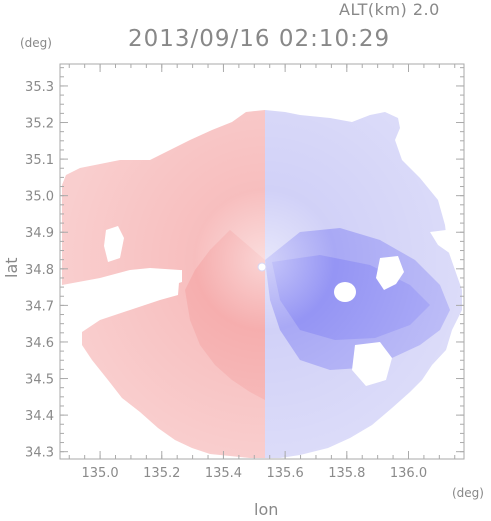 The width and height of the screenshot is (491, 521). I want to click on lat-tick-label: 35.1, so click(39, 160).